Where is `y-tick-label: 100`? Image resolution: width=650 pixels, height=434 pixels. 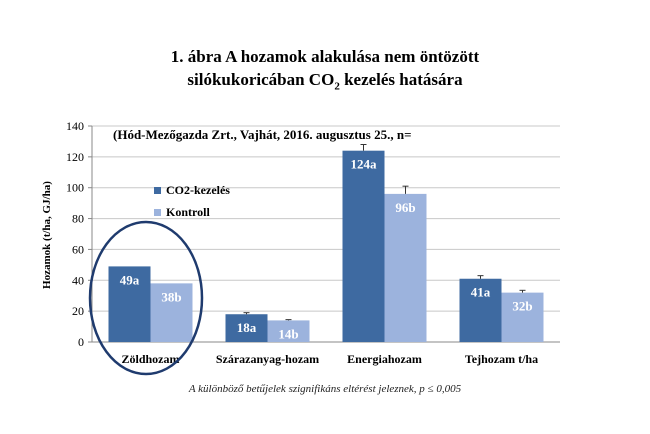
y-tick-label: 100 is located at coordinates (75, 188).